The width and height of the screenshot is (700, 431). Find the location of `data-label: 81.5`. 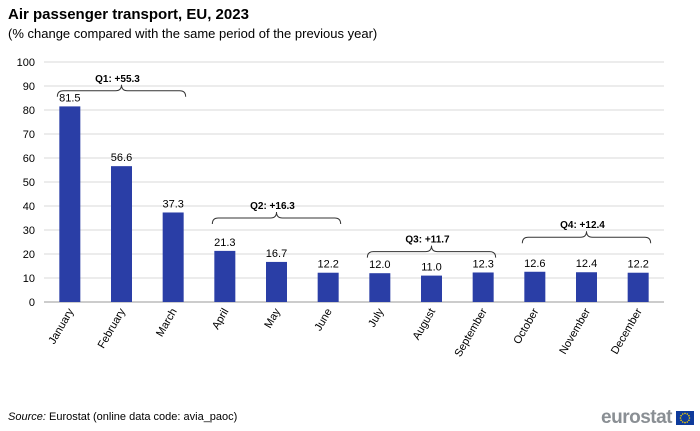

data-label: 81.5 is located at coordinates (69, 98).